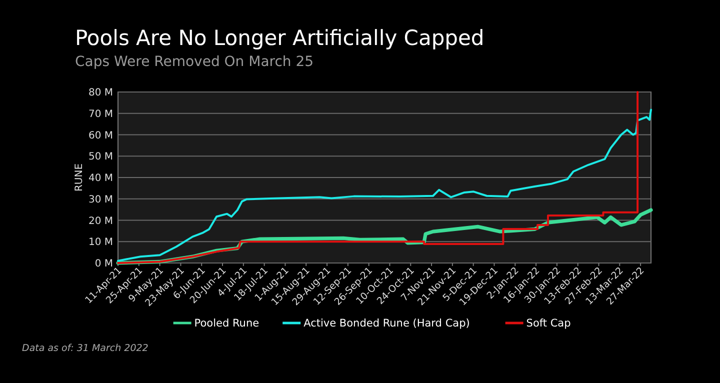 The height and width of the screenshot is (383, 720). What do you see at coordinates (227, 324) in the screenshot?
I see `legend-label: Pooled Rune` at bounding box center [227, 324].